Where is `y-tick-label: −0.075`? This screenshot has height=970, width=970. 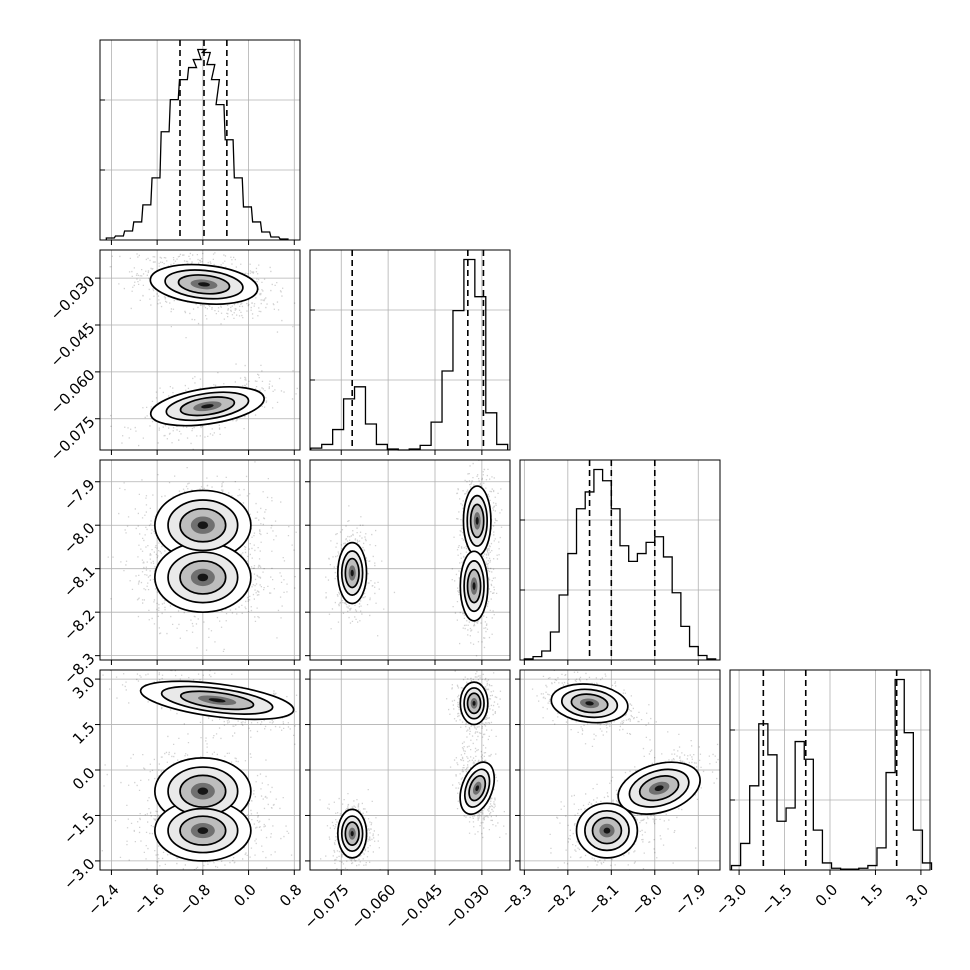
y-tick-label: −0.075 is located at coordinates (73, 439).